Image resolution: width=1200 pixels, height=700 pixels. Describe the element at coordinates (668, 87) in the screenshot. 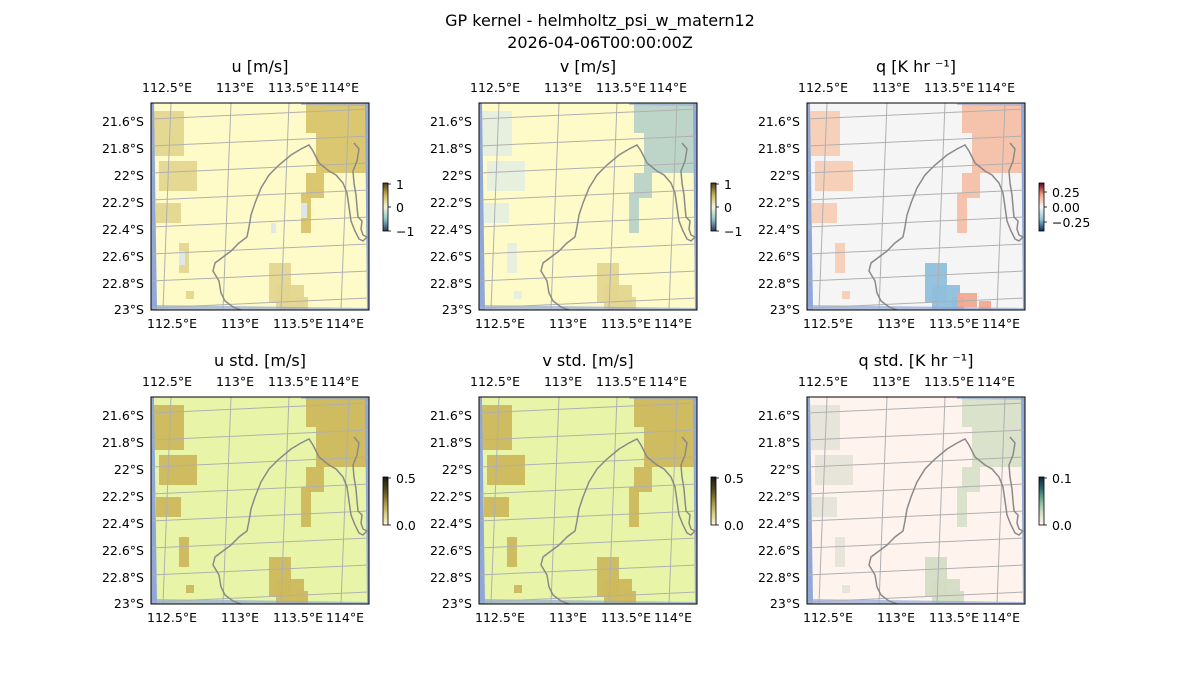

I see `lon-tick-label-top: 114°E` at that location.